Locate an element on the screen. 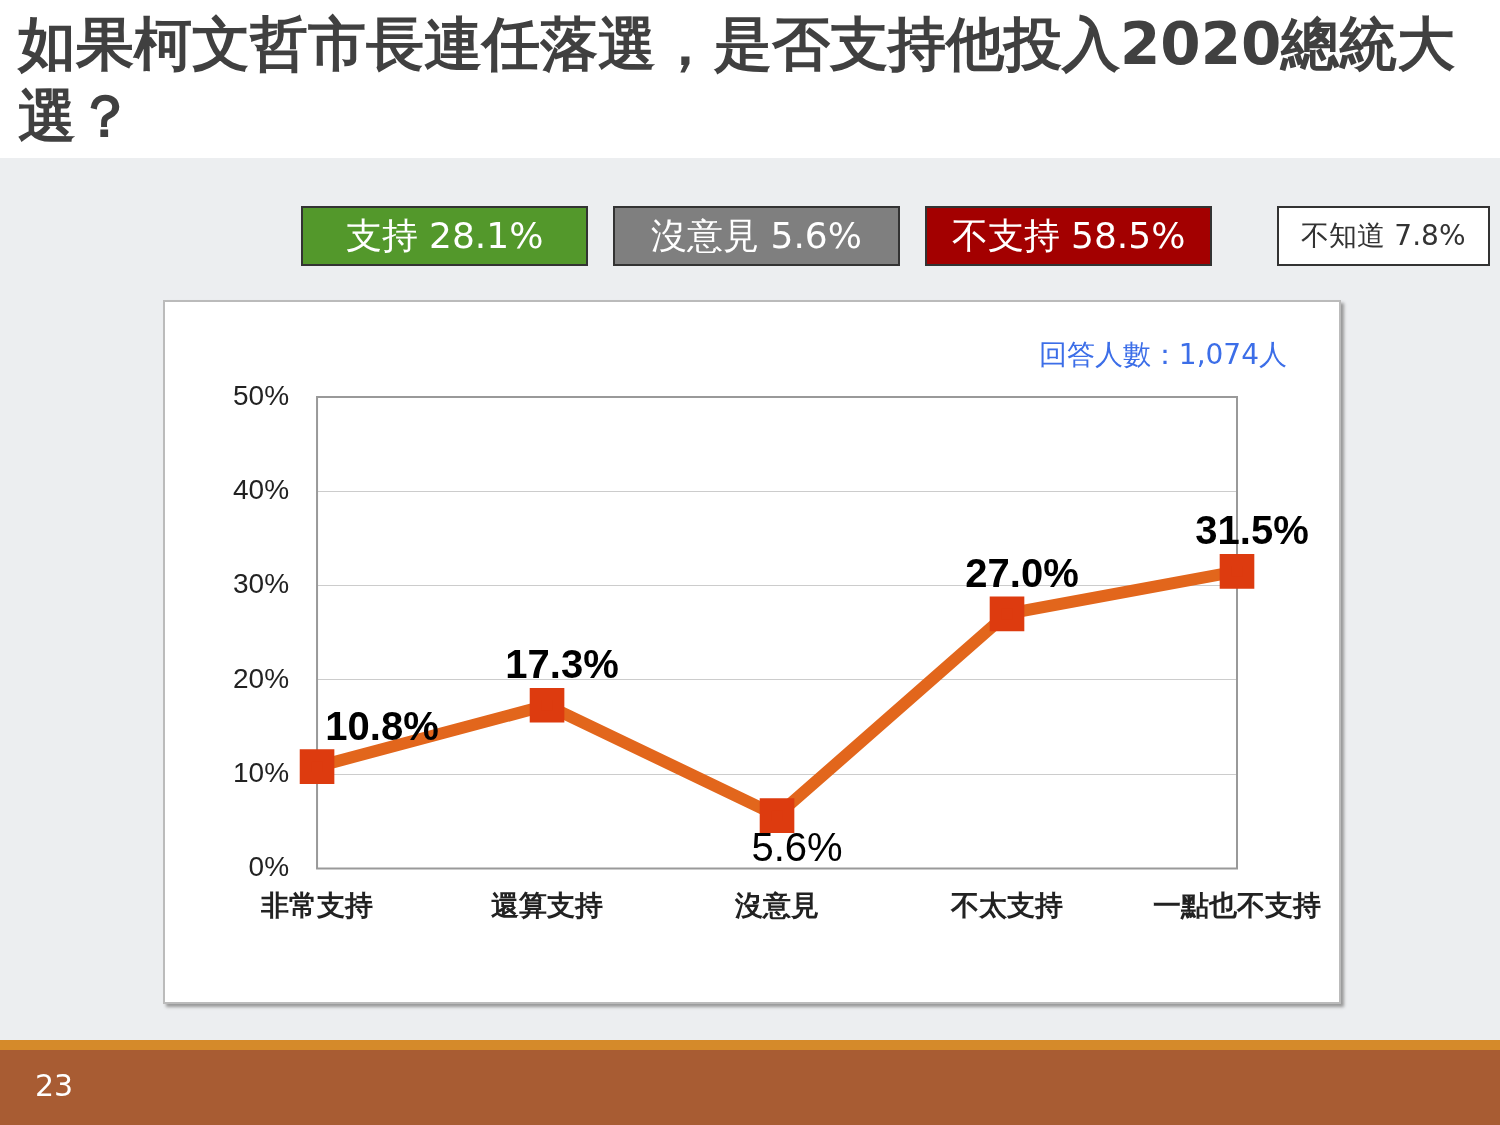 This screenshot has height=1125, width=1500. x-tick-label: 沒意見 is located at coordinates (777, 905).